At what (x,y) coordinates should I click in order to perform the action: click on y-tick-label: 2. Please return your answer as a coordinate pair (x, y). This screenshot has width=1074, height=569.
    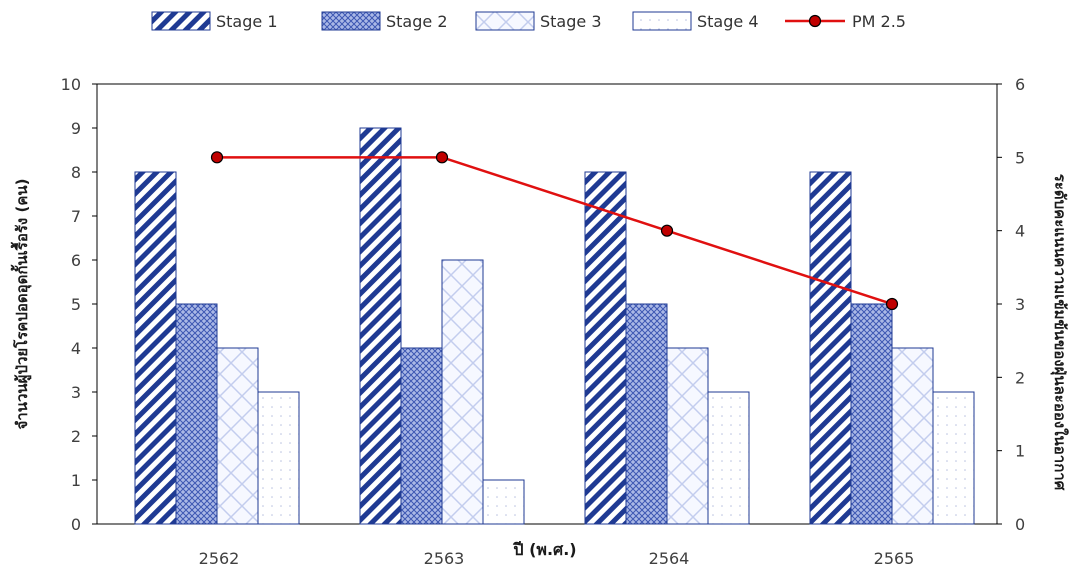
    Looking at the image, I should click on (76, 436).